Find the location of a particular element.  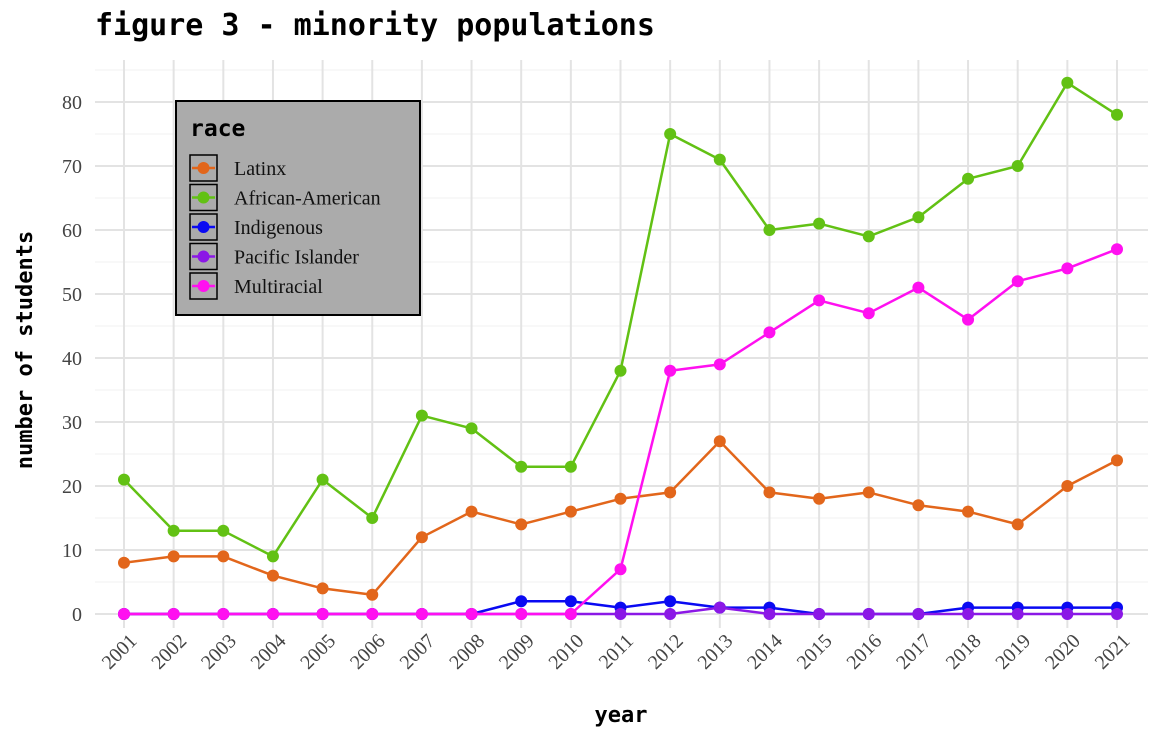

x-tick-label: 2011 is located at coordinates (616, 651).